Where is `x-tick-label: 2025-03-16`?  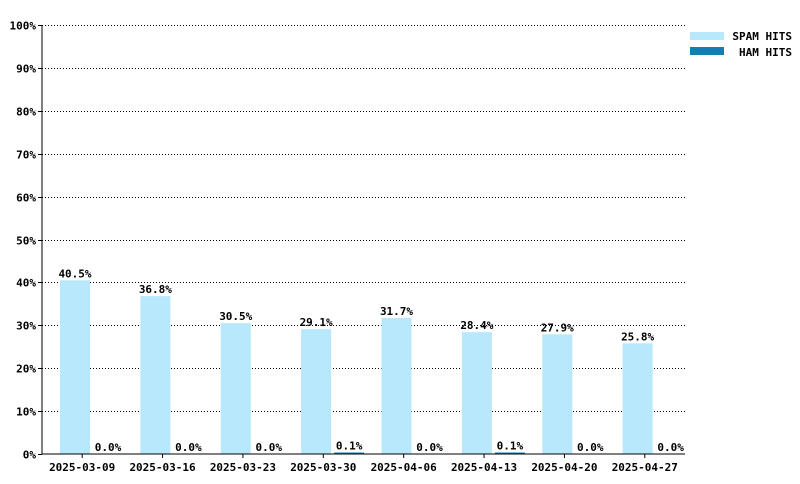 x-tick-label: 2025-03-16 is located at coordinates (162, 467).